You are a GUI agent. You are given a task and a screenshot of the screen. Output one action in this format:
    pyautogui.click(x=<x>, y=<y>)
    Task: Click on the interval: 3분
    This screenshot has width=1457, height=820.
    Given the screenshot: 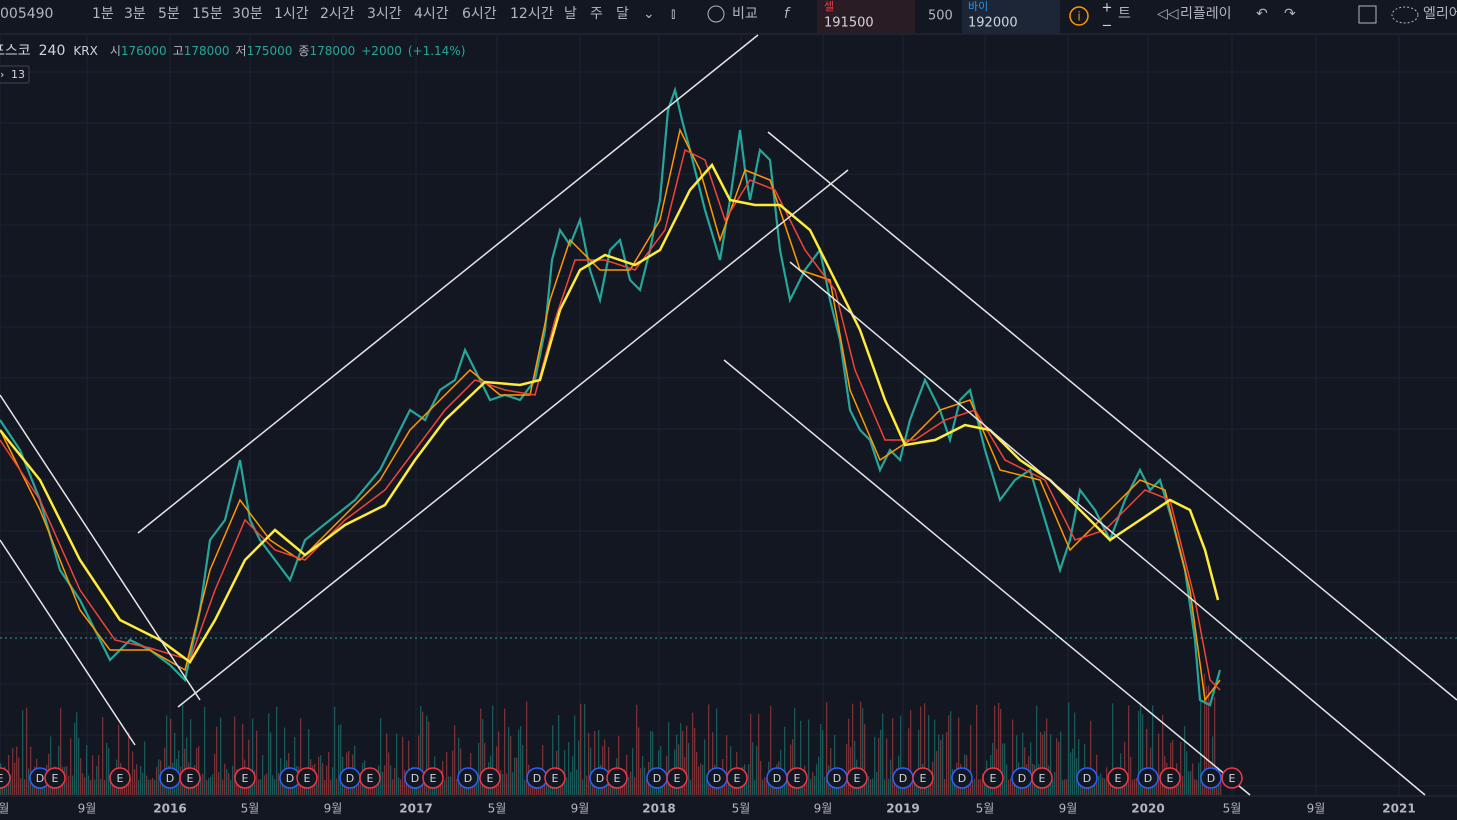 What is the action you would take?
    pyautogui.click(x=135, y=14)
    